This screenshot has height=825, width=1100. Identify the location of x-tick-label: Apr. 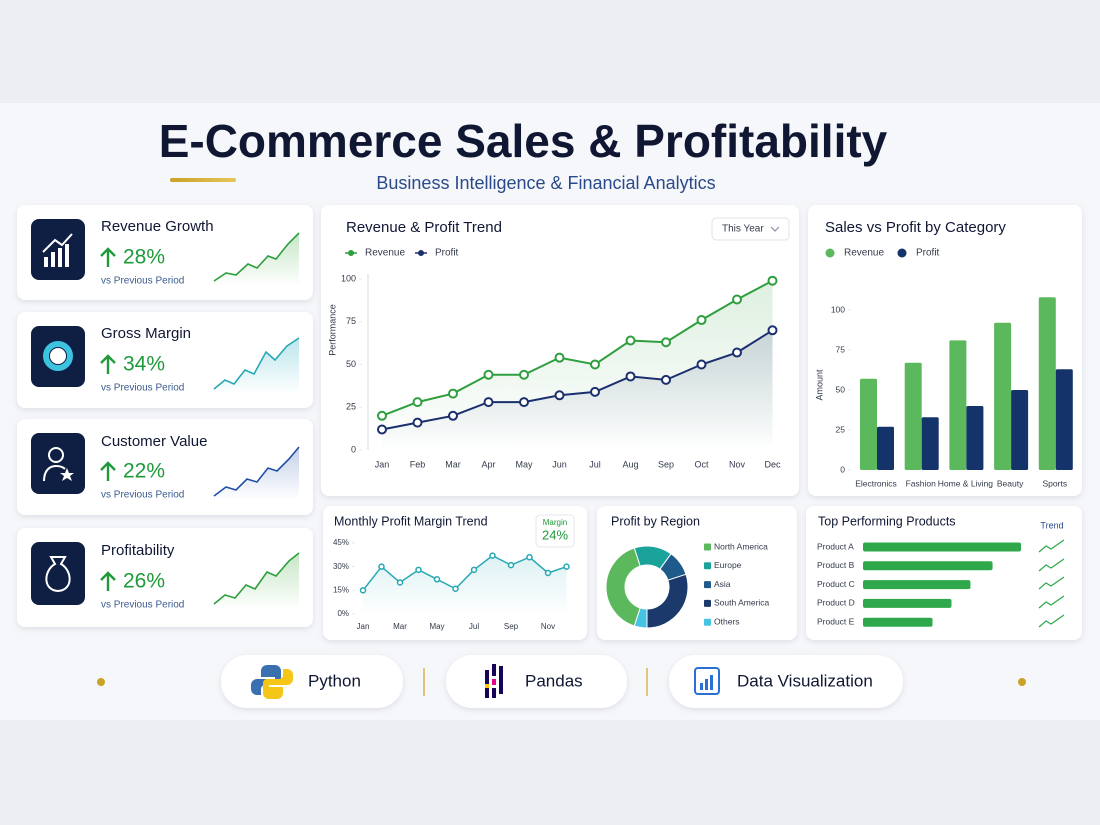
(488, 464).